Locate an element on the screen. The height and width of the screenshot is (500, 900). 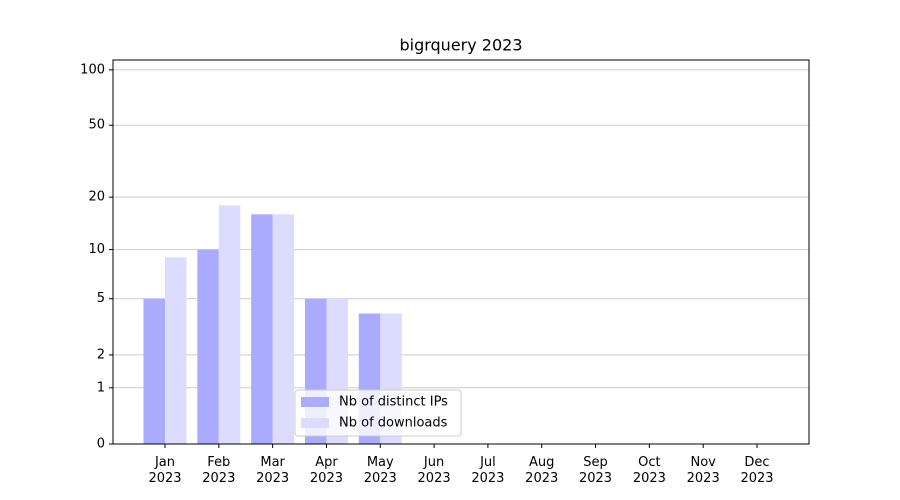
x-tick-label: Sep 2023 is located at coordinates (595, 470).